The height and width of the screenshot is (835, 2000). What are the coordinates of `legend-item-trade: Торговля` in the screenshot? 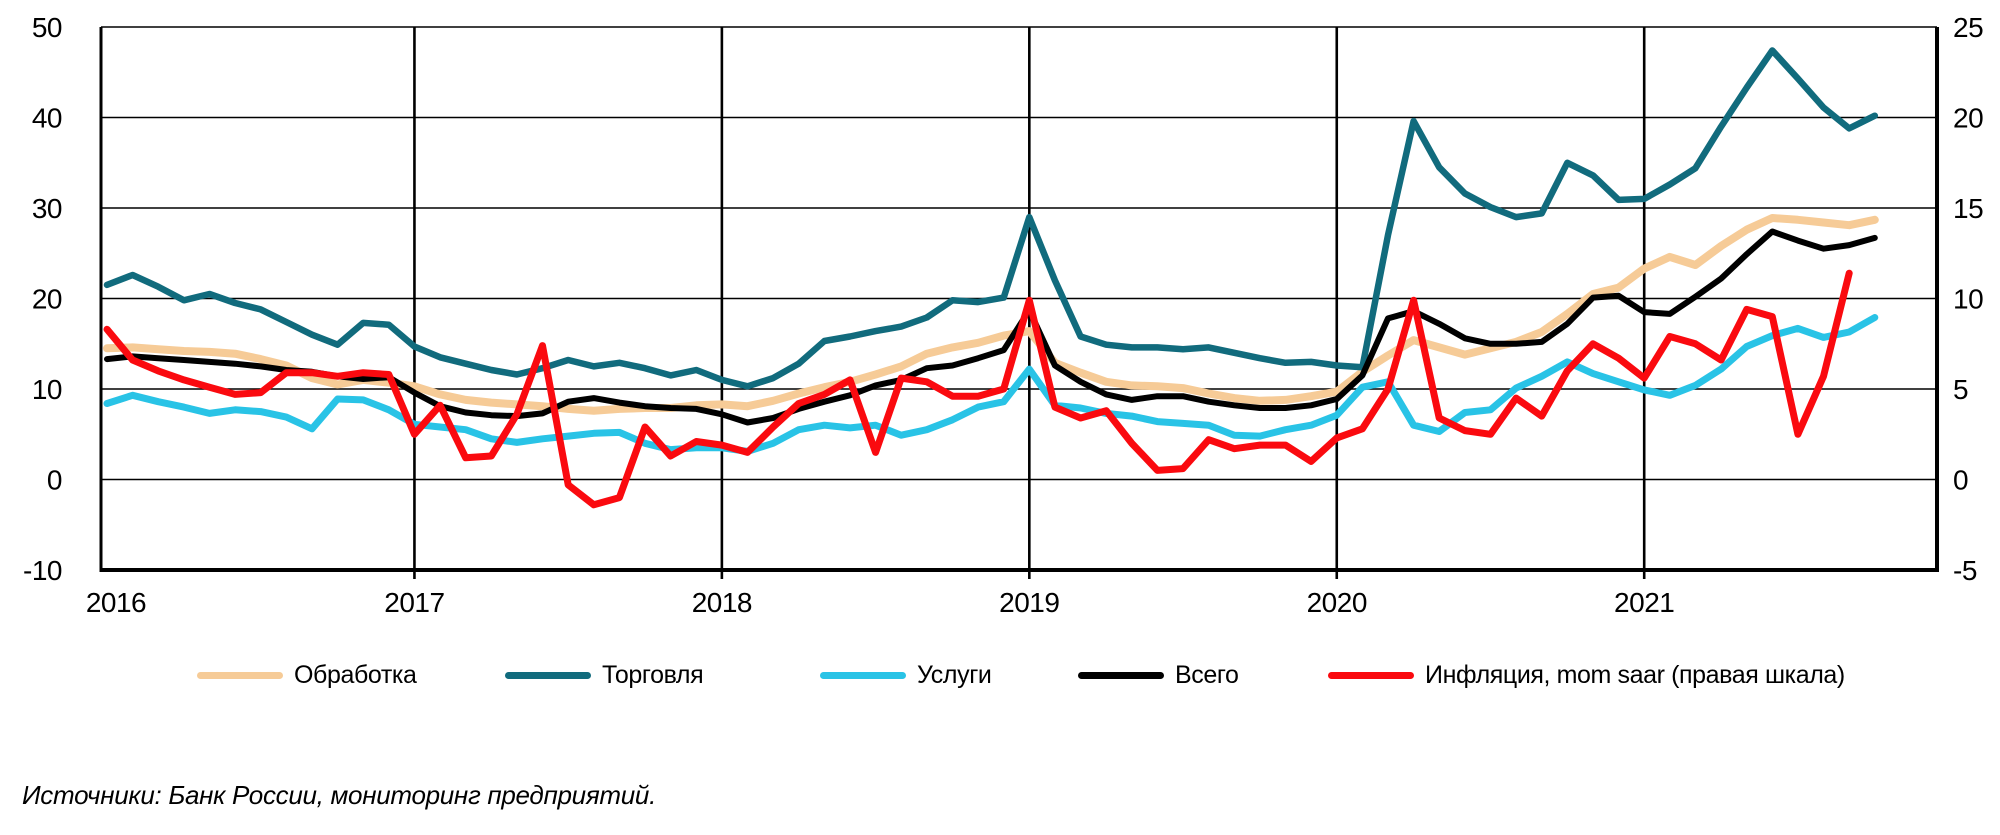 It's located at (604, 675).